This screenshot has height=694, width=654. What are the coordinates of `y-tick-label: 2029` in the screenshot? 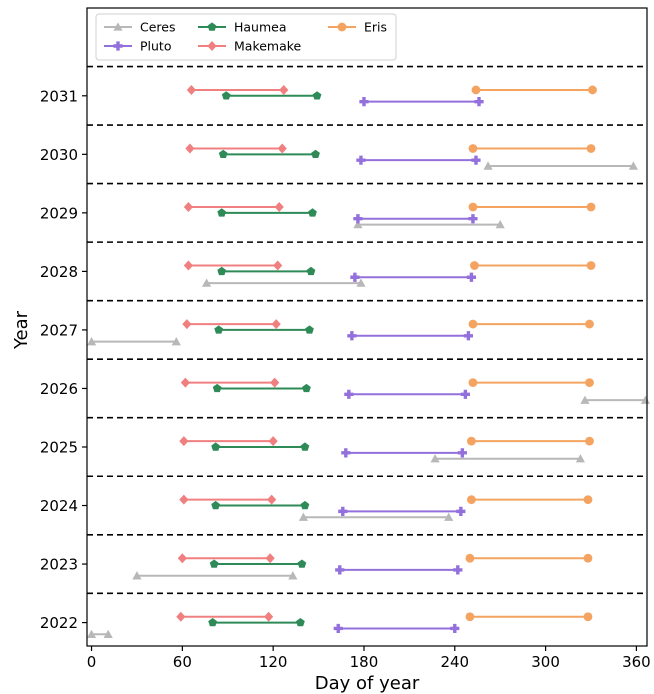 It's located at (59, 213).